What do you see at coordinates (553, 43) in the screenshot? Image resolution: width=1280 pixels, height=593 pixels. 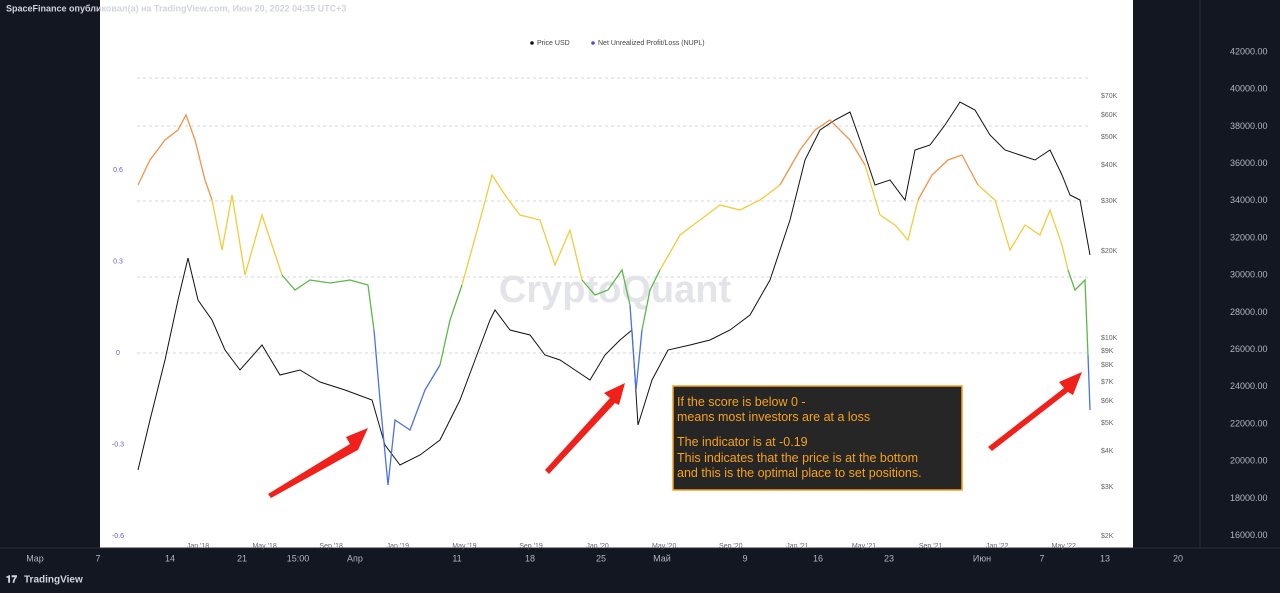 I see `legend-label: Price USD` at bounding box center [553, 43].